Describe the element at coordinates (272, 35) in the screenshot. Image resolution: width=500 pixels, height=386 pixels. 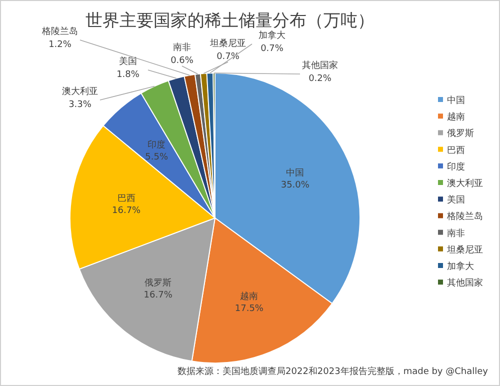
I see `slice-label: 加拿大` at that location.